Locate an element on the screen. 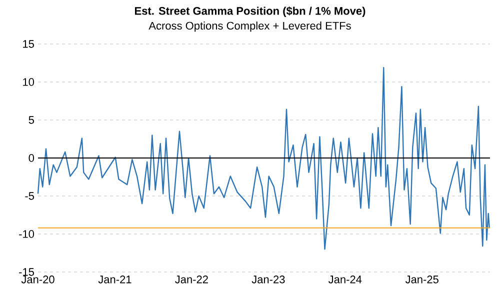  chart-subtitle: Across Options Complex + Levered ETFs is located at coordinates (249, 27).